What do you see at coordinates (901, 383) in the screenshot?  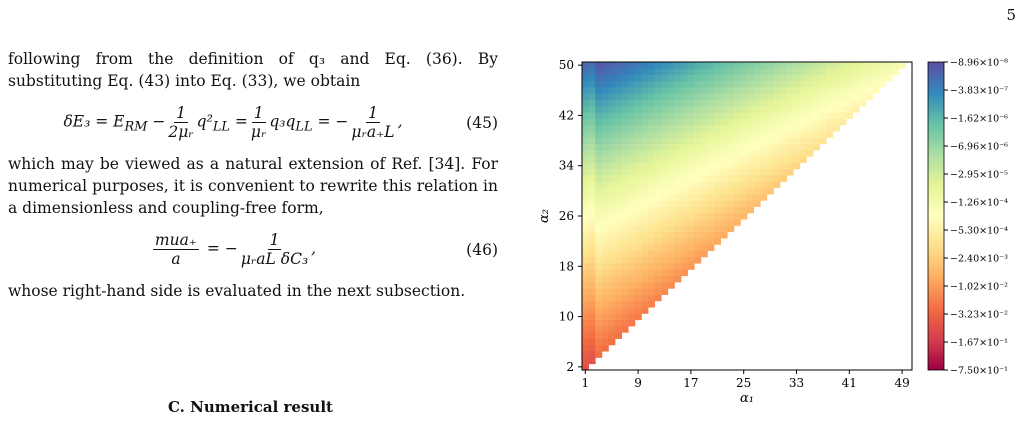 I see `x-tick-label: 49` at bounding box center [901, 383].